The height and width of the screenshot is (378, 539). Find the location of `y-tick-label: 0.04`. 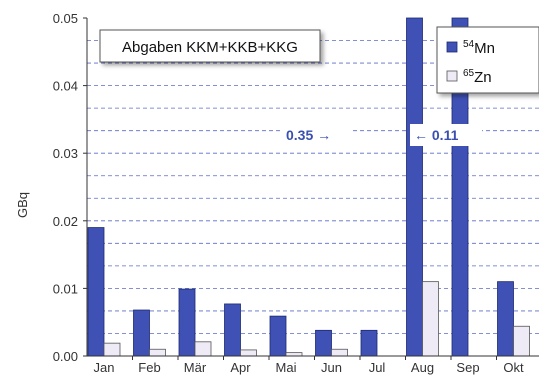

y-tick-label: 0.04 is located at coordinates (65, 86).